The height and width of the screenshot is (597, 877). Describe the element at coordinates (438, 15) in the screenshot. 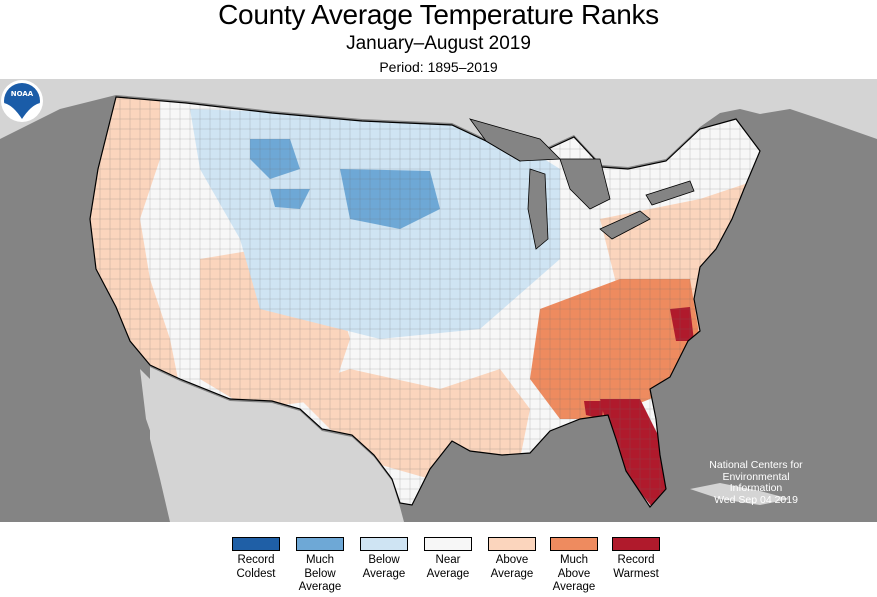

I see `map-title: County Average Temperature Ranks` at that location.